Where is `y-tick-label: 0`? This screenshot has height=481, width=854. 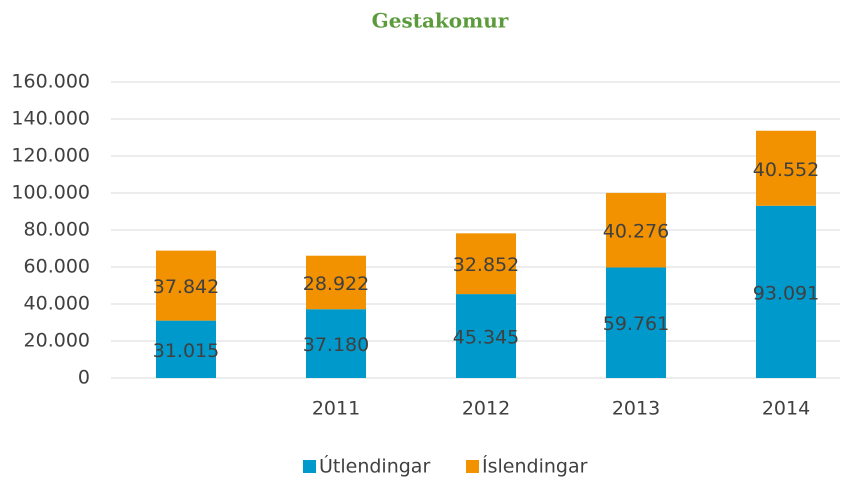
y-tick-label: 0 is located at coordinates (84, 378).